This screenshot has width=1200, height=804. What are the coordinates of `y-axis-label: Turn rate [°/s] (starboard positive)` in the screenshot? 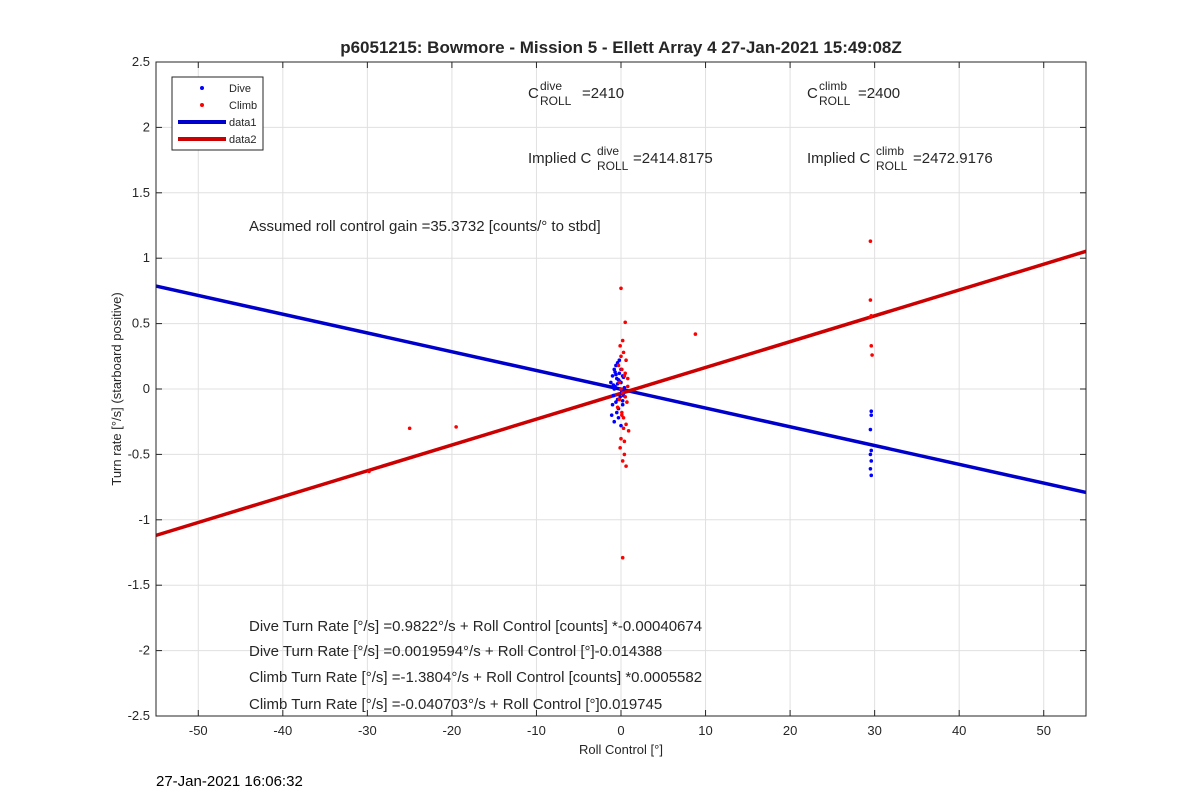 It's located at (116, 388).